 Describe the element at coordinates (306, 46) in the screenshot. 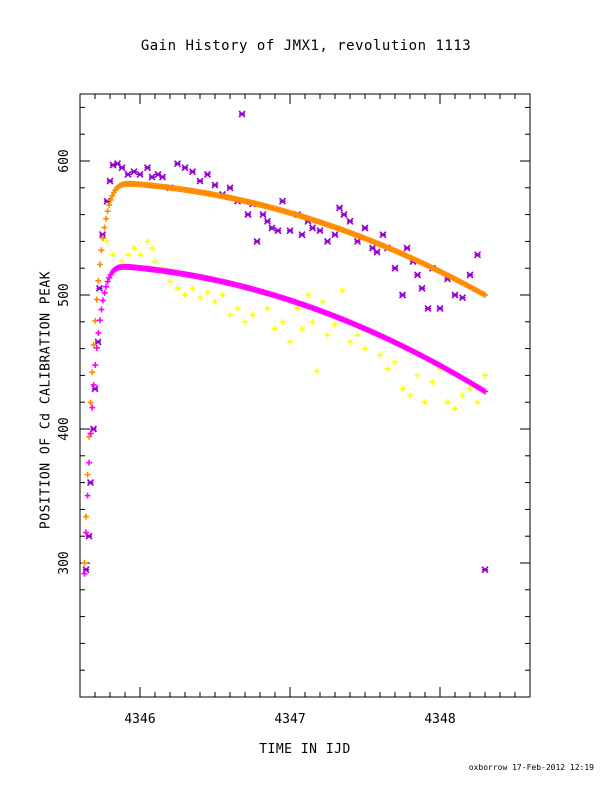

I see `chart-title: Gain History of JMX1, revolution 1113` at that location.